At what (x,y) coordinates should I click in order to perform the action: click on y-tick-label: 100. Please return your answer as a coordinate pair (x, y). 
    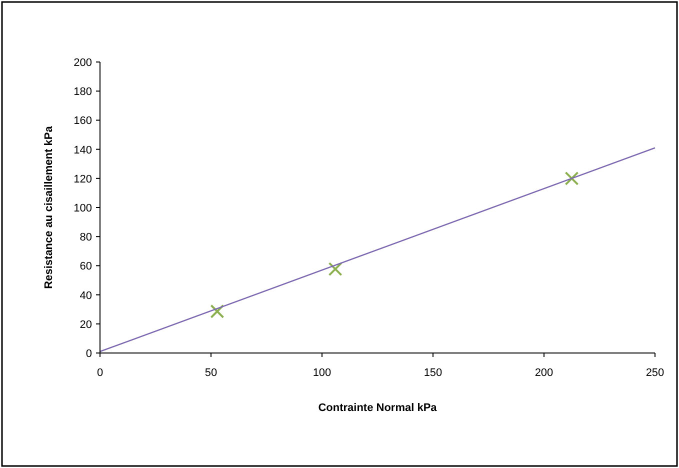
    Looking at the image, I should click on (83, 208).